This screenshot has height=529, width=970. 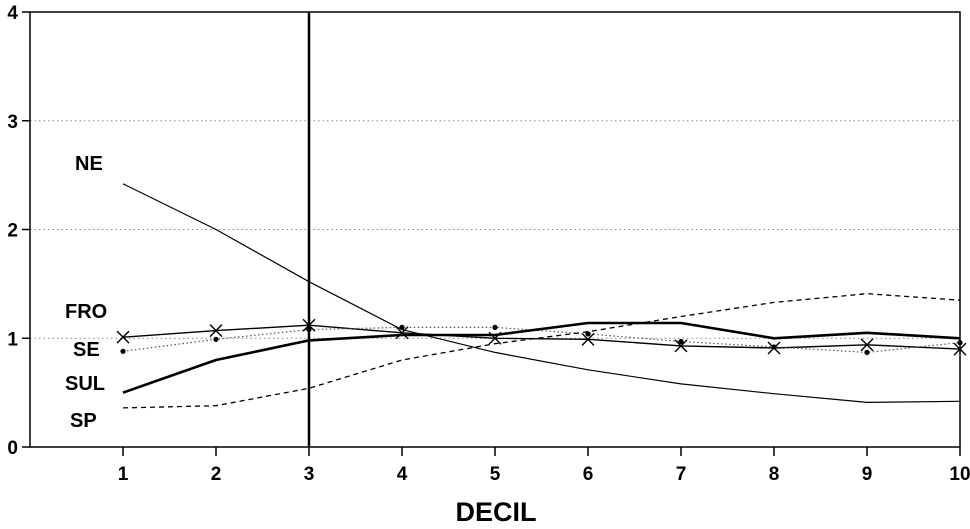 I want to click on series-label-sul: SUL, so click(x=85, y=384).